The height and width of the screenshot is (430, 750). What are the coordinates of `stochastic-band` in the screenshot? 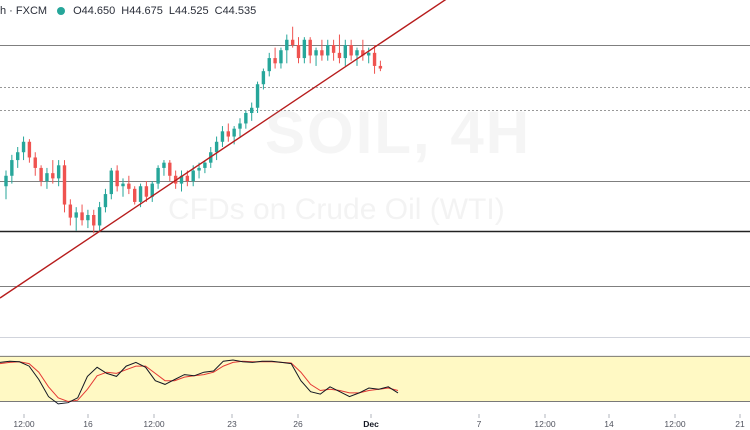 It's located at (375, 379).